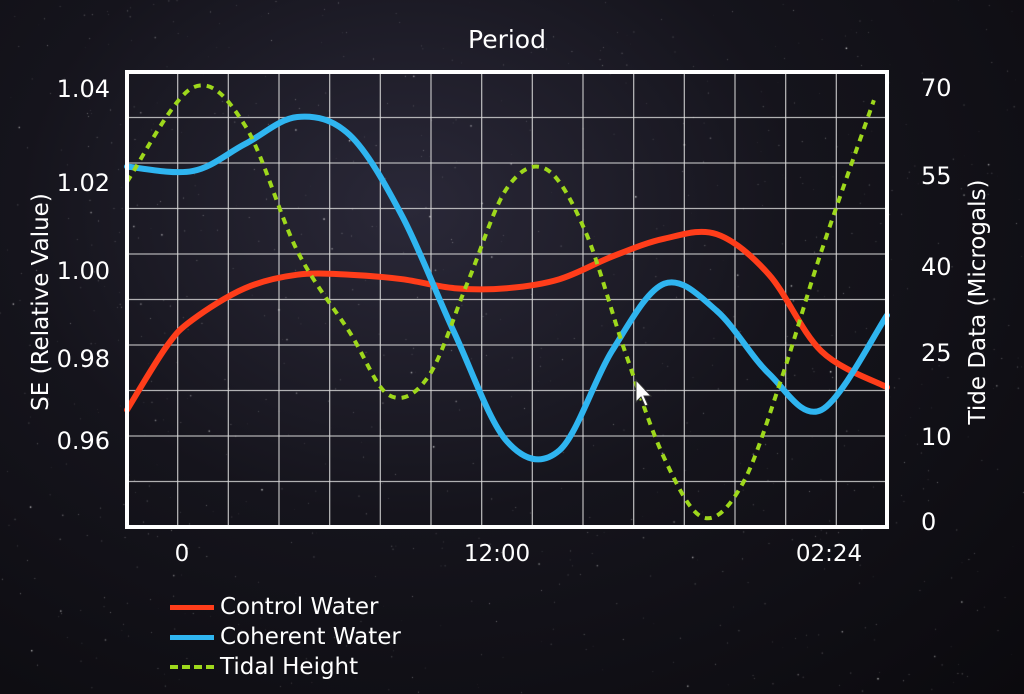  What do you see at coordinates (310, 637) in the screenshot?
I see `legend-label: Coherent Water` at bounding box center [310, 637].